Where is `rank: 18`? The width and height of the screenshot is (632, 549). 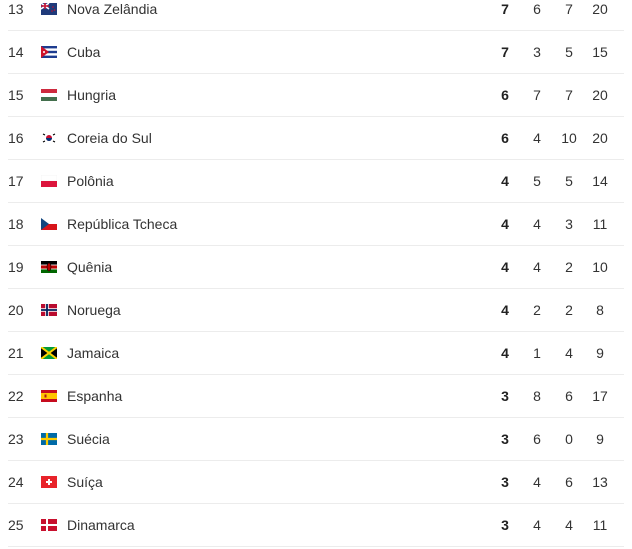
rank: 18 is located at coordinates (16, 224).